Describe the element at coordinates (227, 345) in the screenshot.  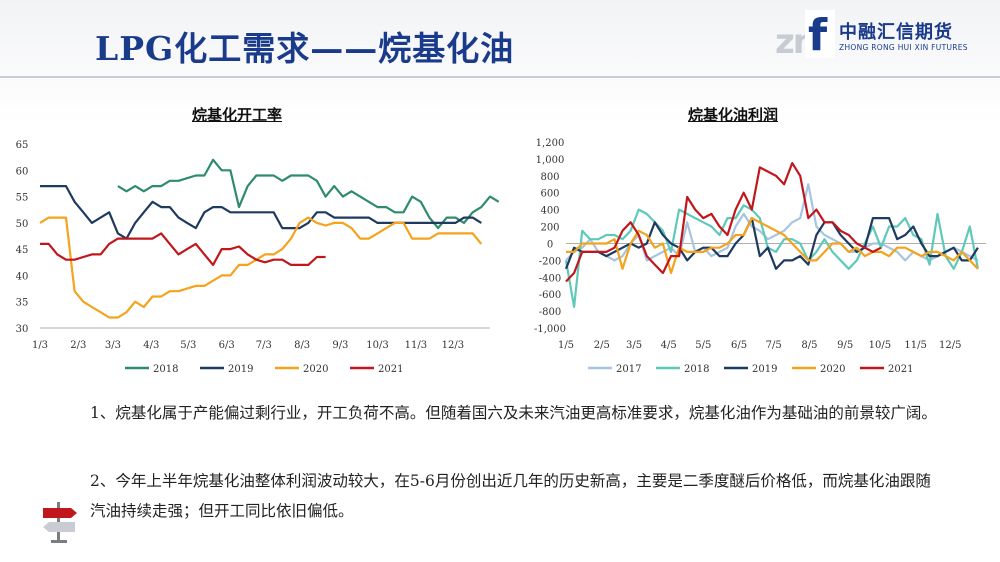
I see `x-tick-label: 6/3` at that location.